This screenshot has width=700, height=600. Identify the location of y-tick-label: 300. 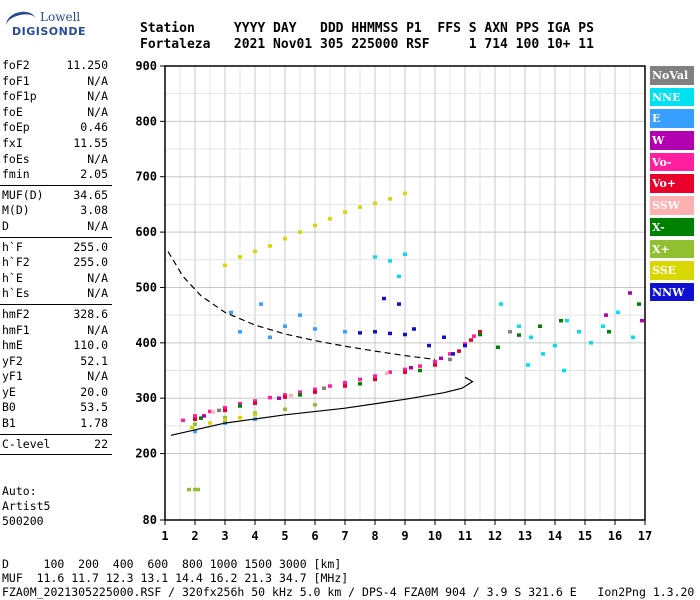
(146, 398).